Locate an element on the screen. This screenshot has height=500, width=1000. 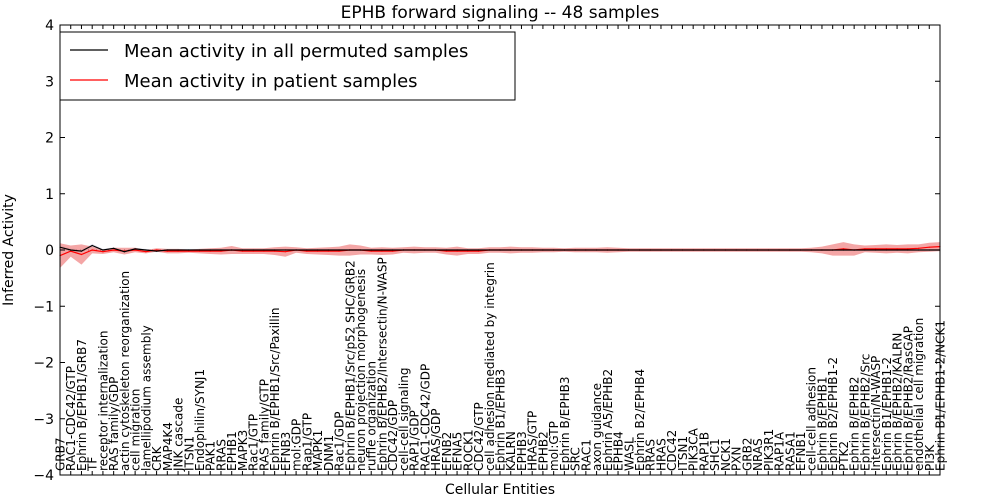
y-tick-label: 2 is located at coordinates (49, 139).